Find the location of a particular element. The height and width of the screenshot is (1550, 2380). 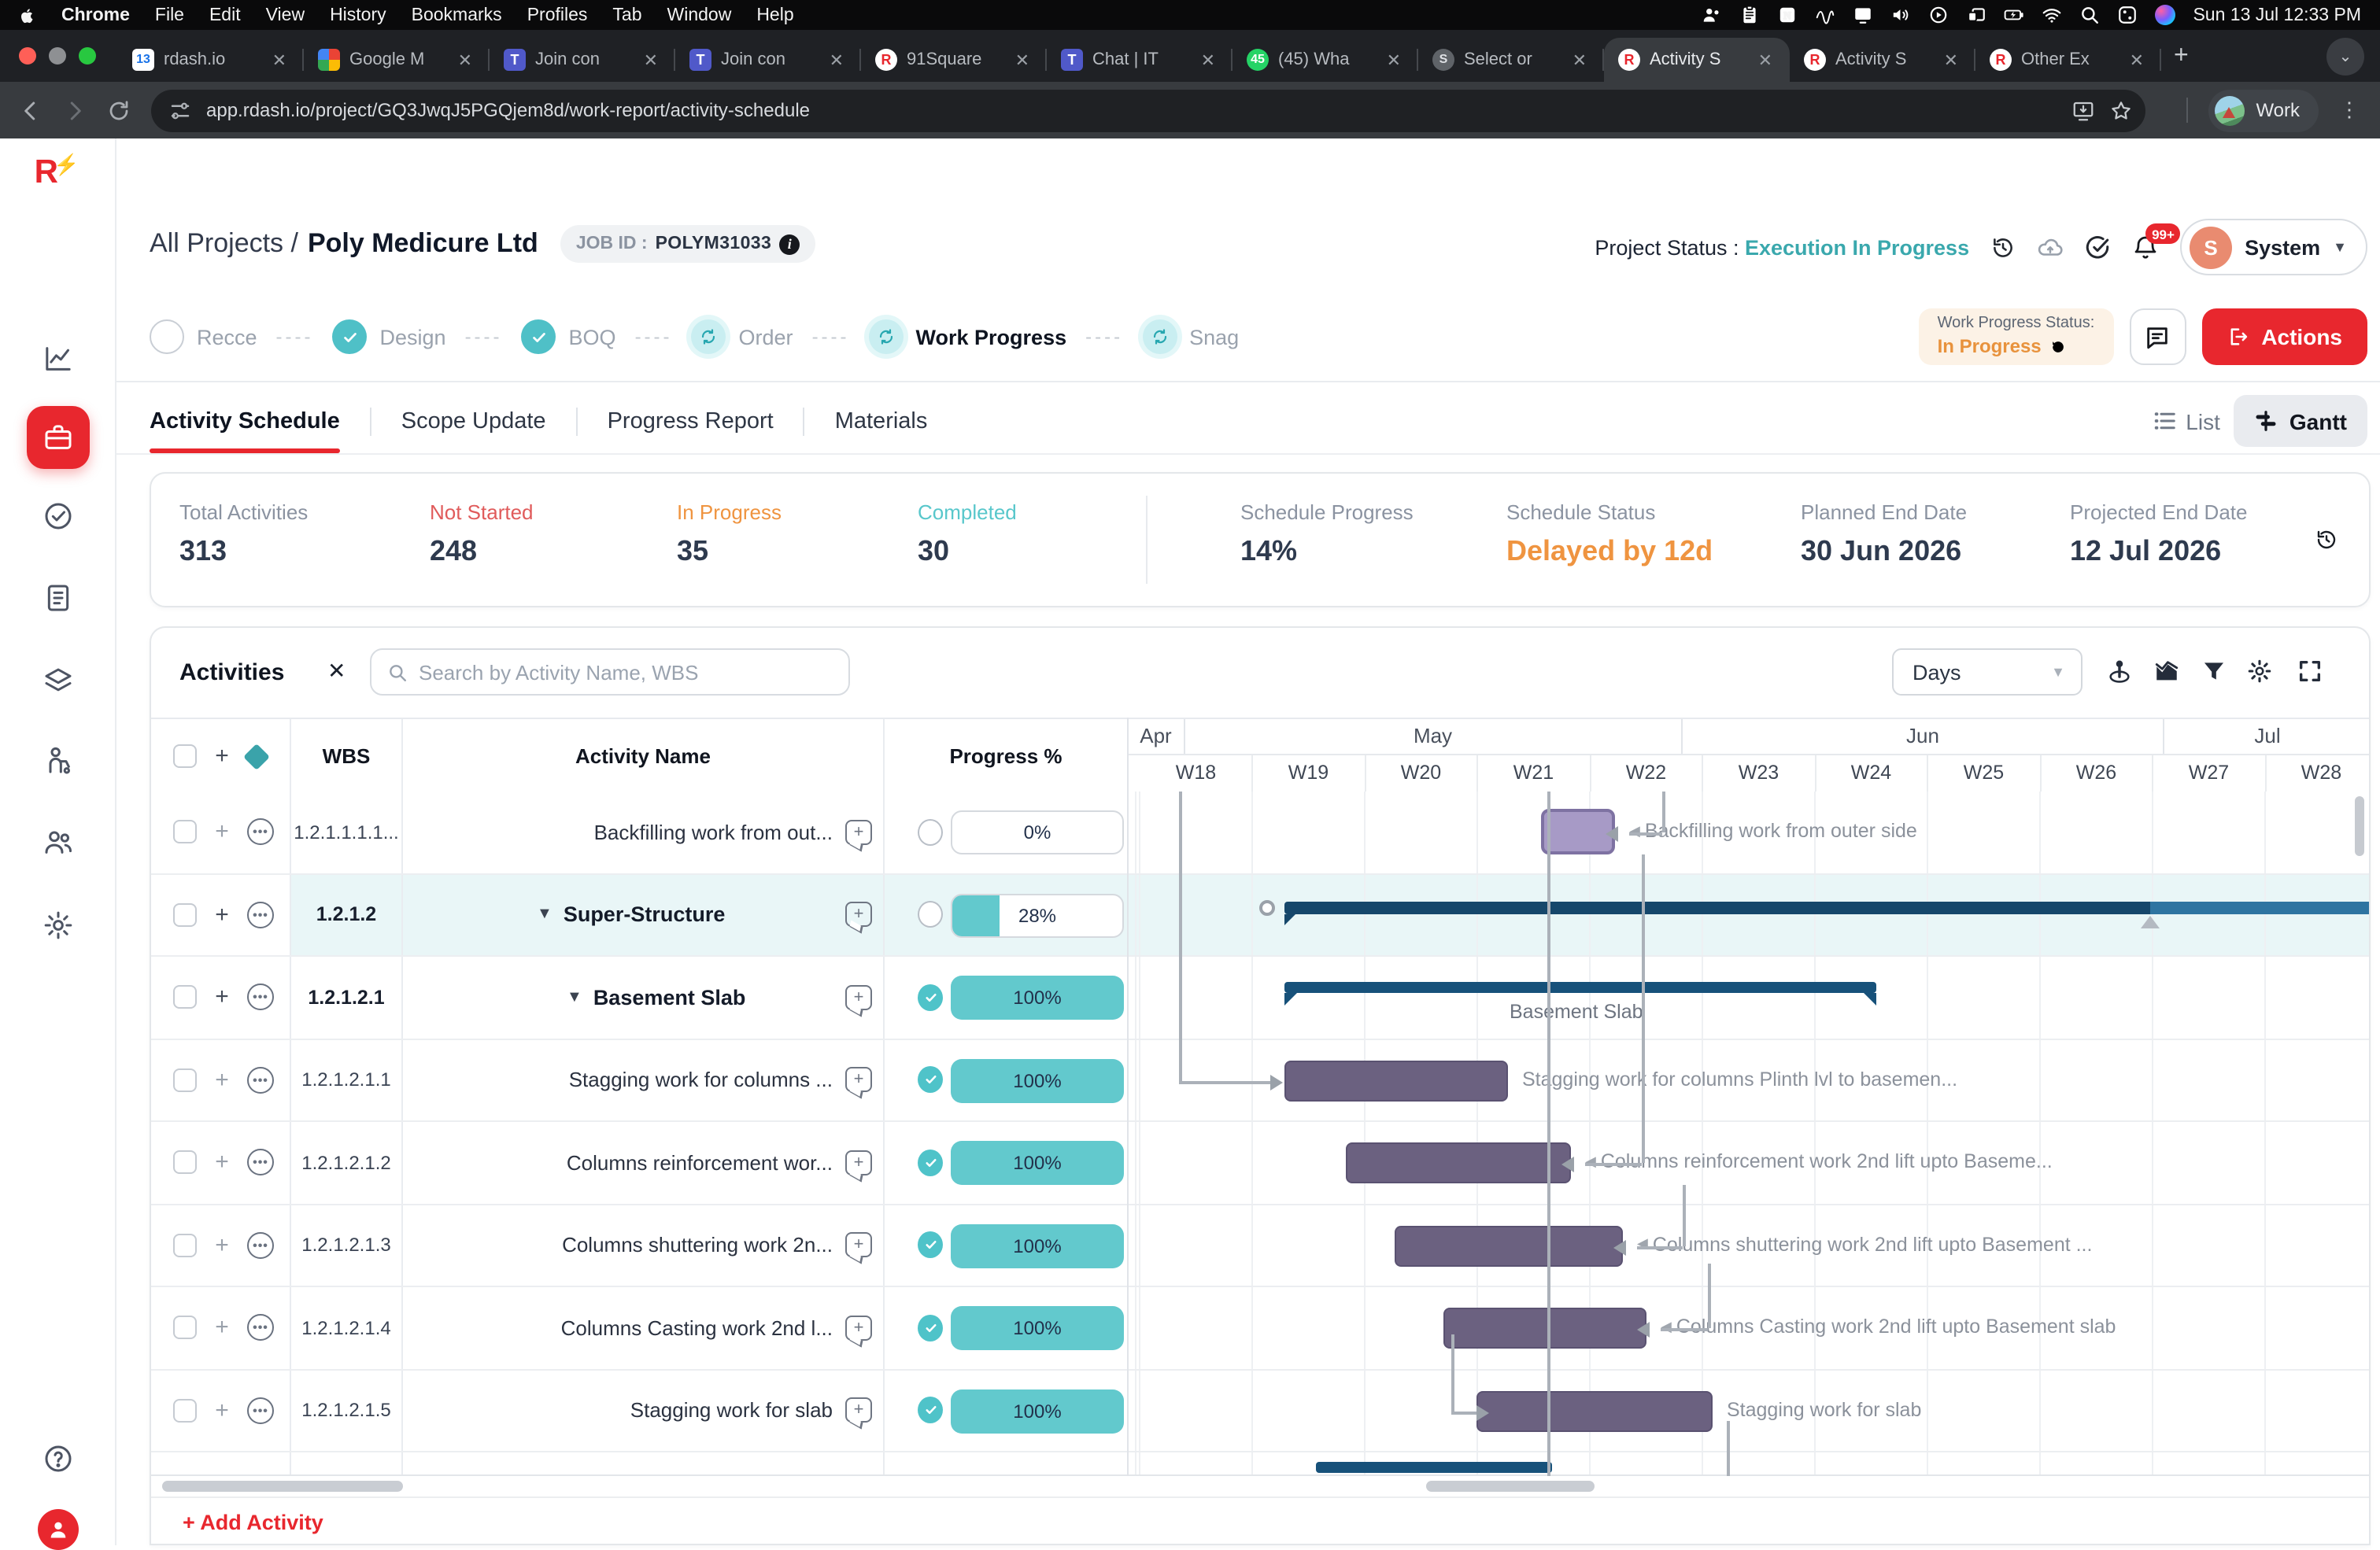

sidebar-item-briefcase is located at coordinates (57, 436).